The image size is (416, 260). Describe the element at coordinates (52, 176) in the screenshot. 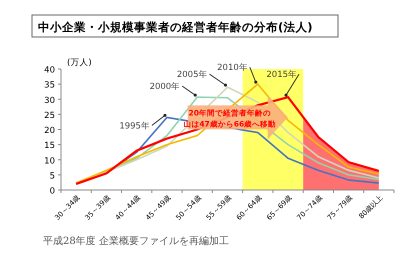

I see `y-tick-label: 5` at that location.